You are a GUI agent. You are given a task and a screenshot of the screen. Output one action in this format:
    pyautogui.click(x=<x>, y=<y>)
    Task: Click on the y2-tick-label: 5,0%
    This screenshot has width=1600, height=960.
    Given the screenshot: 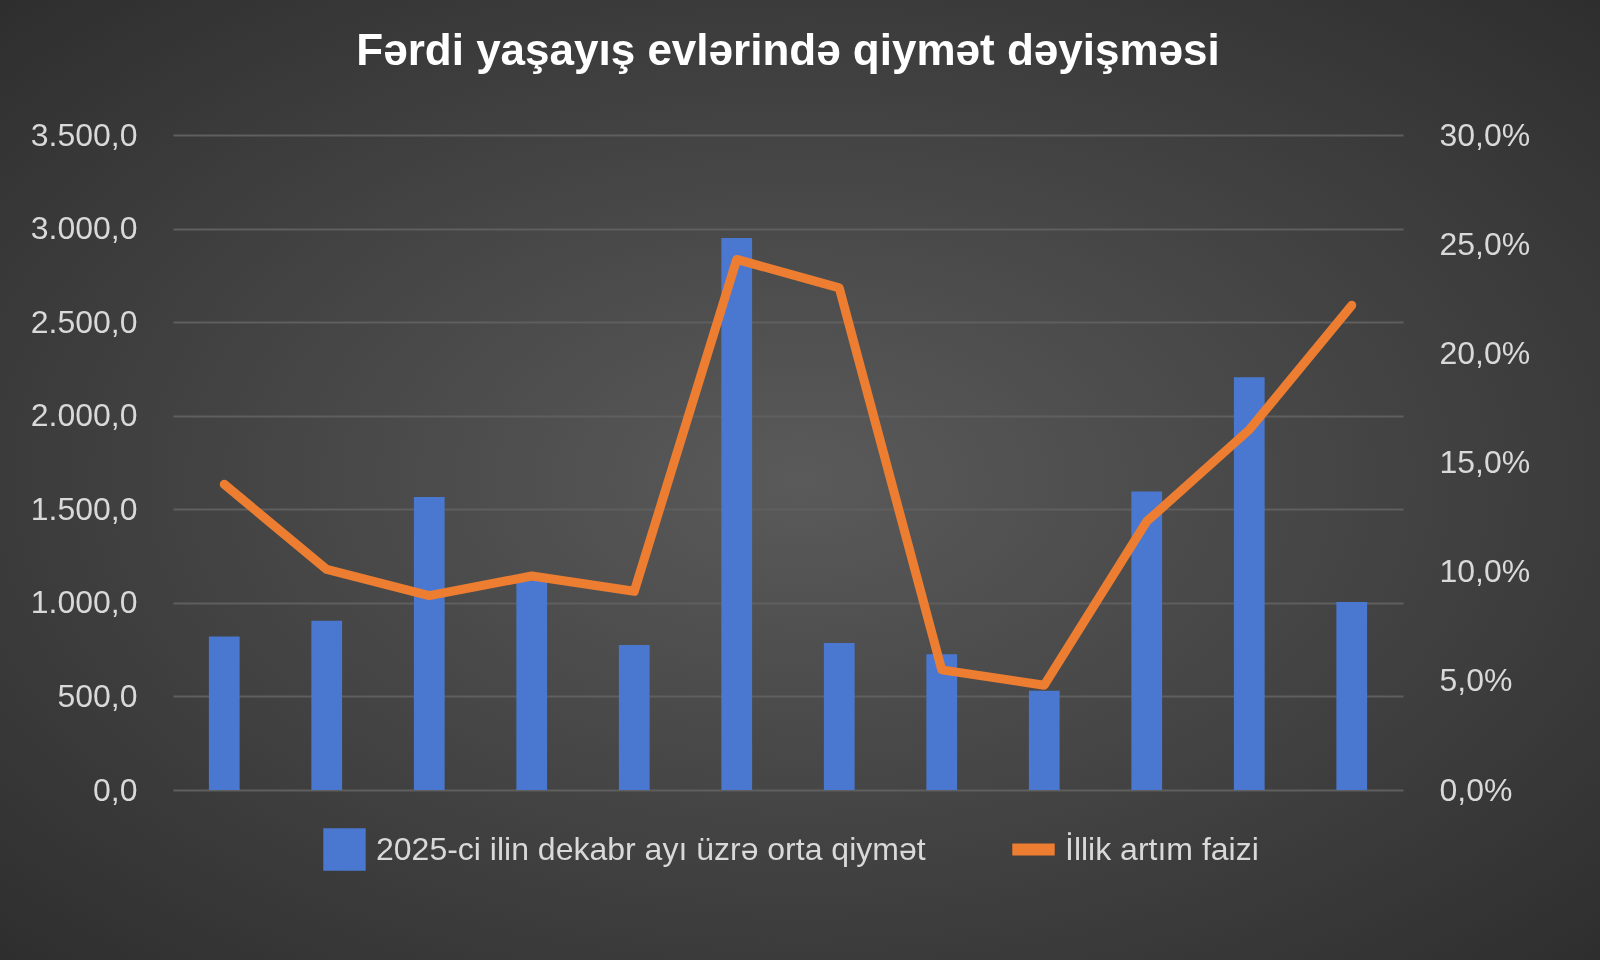 What is the action you would take?
    pyautogui.click(x=1476, y=680)
    